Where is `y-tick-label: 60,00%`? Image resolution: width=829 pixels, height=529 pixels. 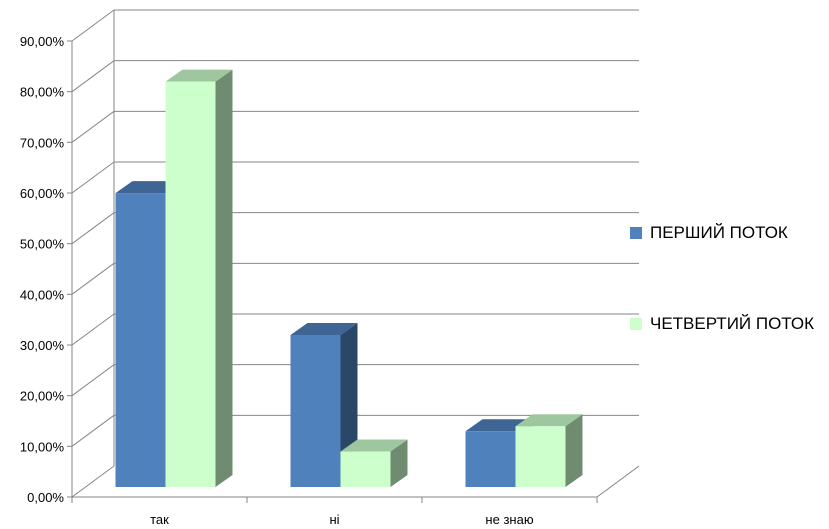
y-tick-label: 60,00% is located at coordinates (42, 193).